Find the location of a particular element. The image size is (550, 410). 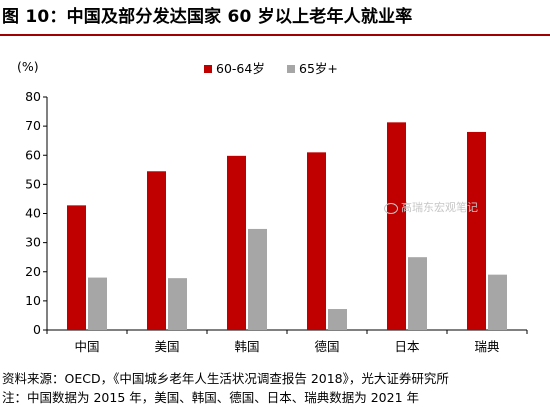

y-axis-unit: (%) is located at coordinates (28, 66).